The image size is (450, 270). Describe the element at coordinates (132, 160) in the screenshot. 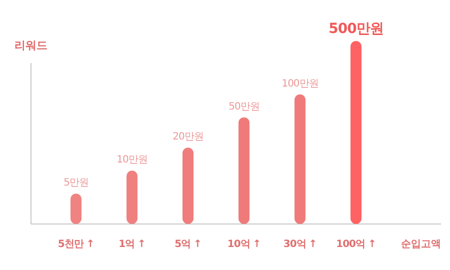

I see `data-label: 10만원` at that location.